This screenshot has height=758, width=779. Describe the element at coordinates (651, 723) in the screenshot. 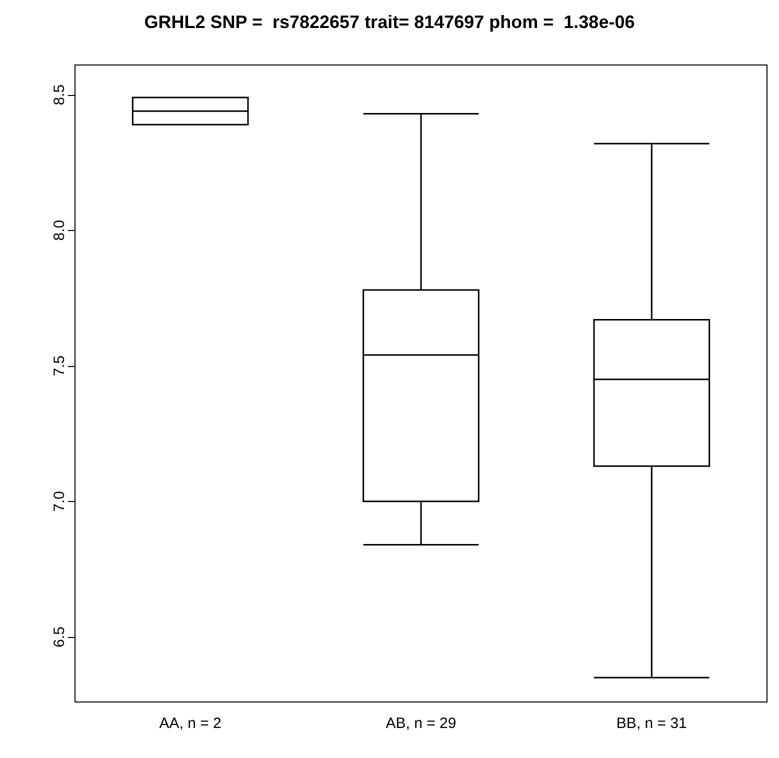

I see `x-tick-label: BB, n = 31` at that location.